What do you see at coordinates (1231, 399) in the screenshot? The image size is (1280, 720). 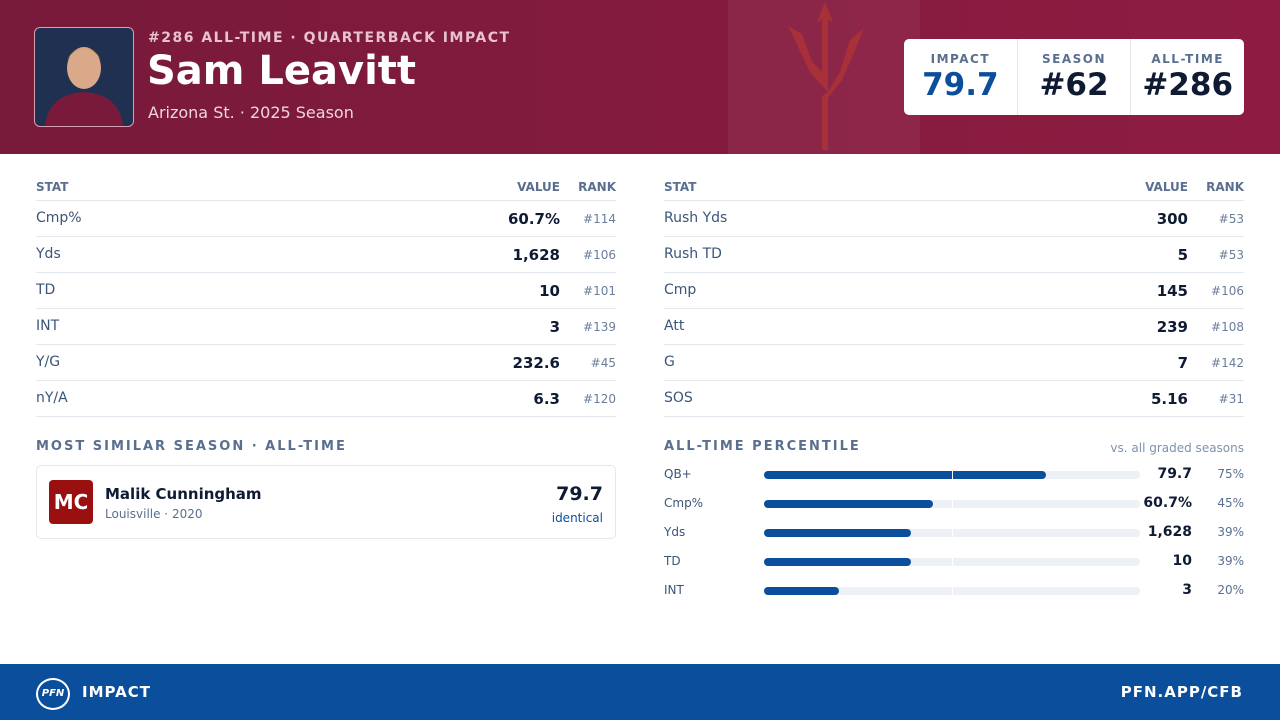 I see `stat-rank: #31` at bounding box center [1231, 399].